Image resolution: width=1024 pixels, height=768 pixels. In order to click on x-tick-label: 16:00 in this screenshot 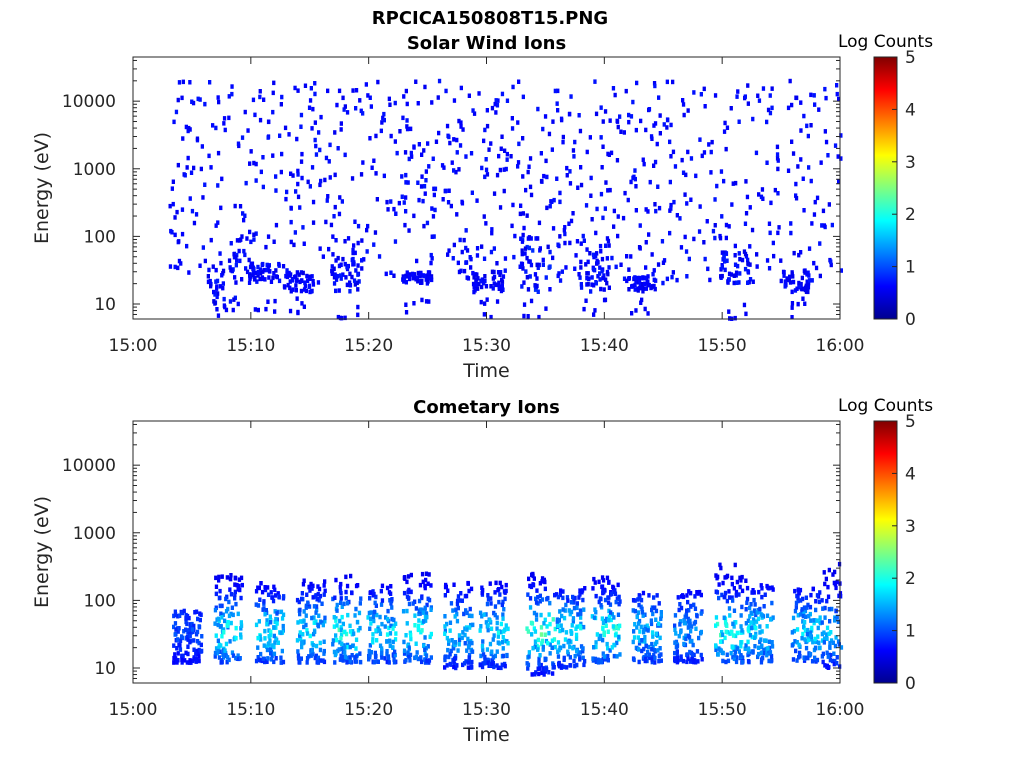, I will do `click(840, 710)`.